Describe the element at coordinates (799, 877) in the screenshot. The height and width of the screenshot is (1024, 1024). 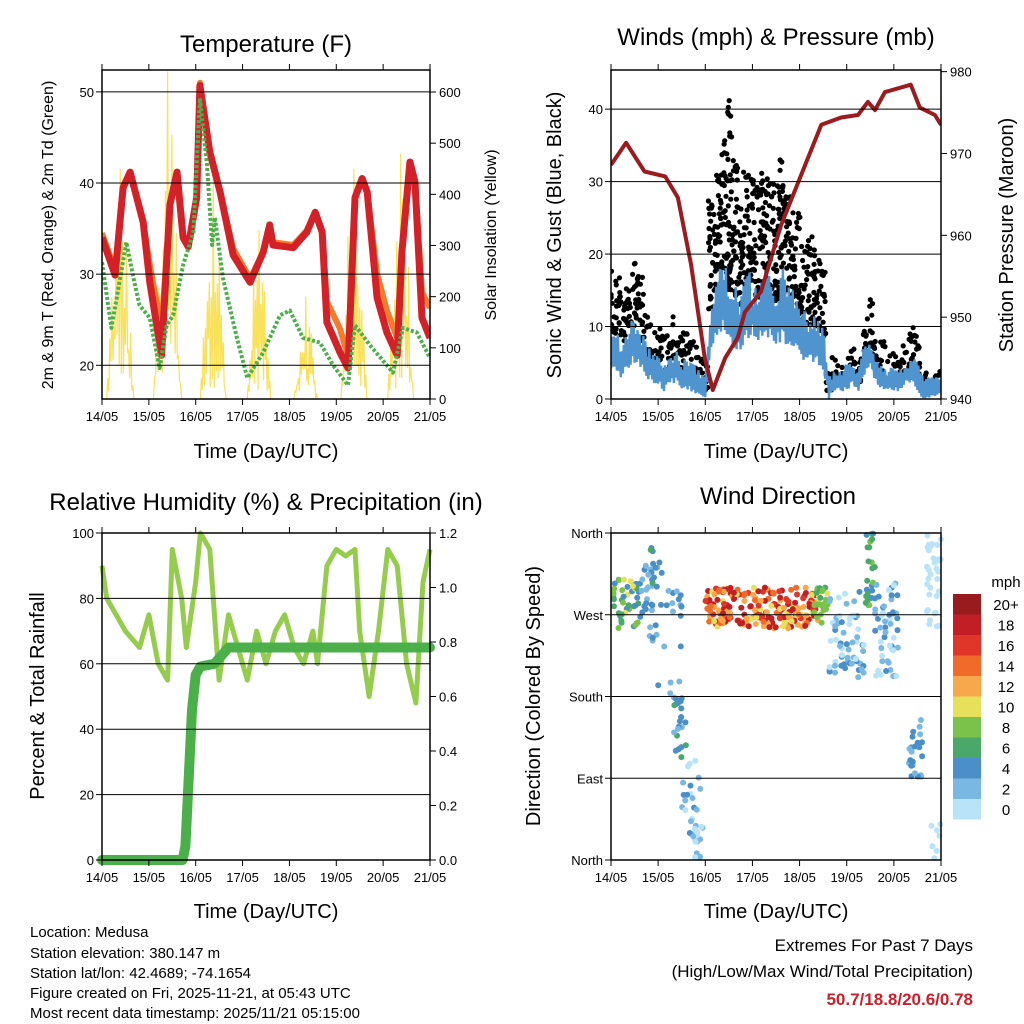
I see `wind-direction-xtick-label: 18/05` at that location.